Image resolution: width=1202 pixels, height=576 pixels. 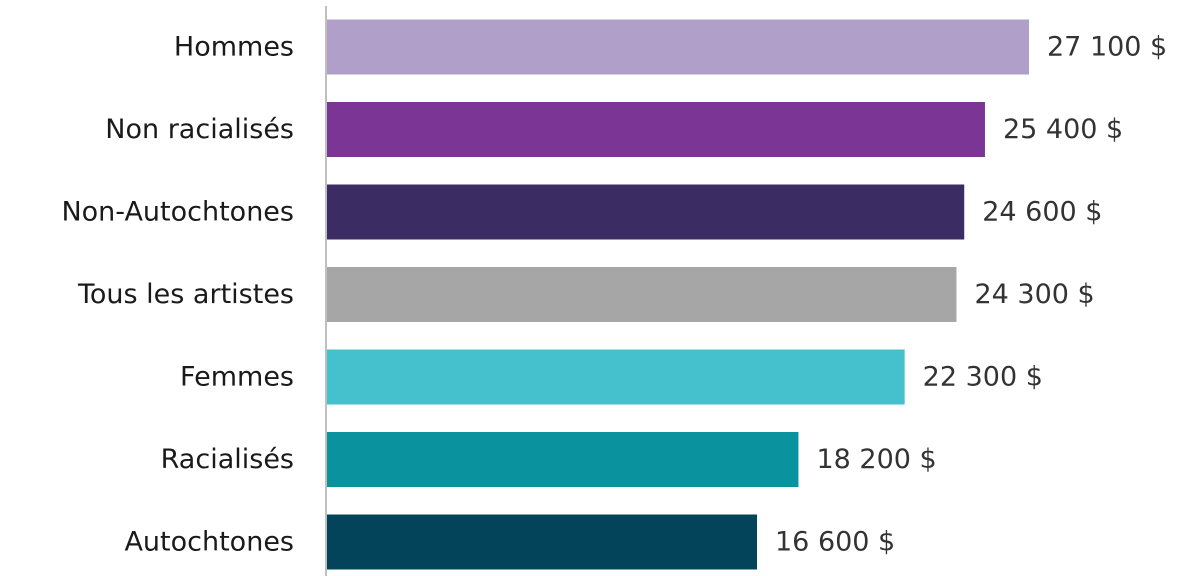 What do you see at coordinates (177, 212) in the screenshot?
I see `category-label-2: Non-Autochtones` at bounding box center [177, 212].